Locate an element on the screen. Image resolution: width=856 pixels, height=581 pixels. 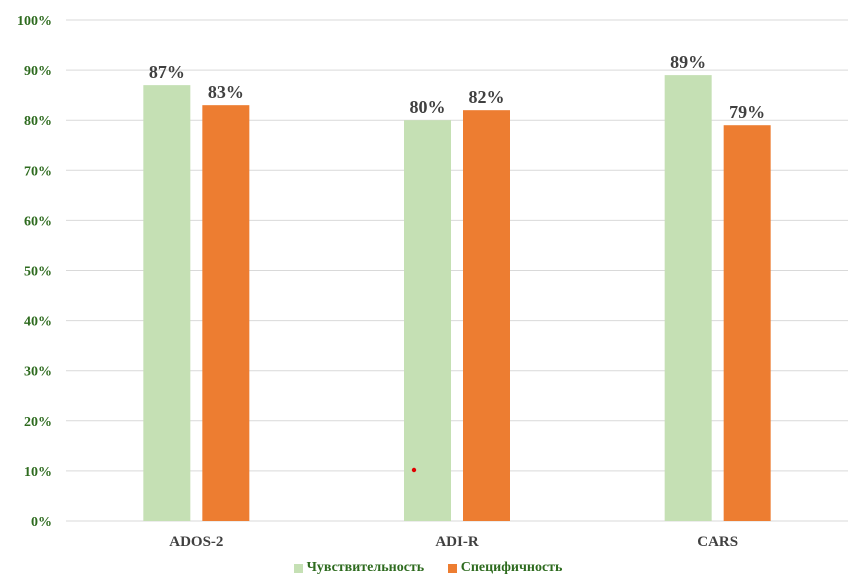
y-tick-label: 90% is located at coordinates (38, 71).